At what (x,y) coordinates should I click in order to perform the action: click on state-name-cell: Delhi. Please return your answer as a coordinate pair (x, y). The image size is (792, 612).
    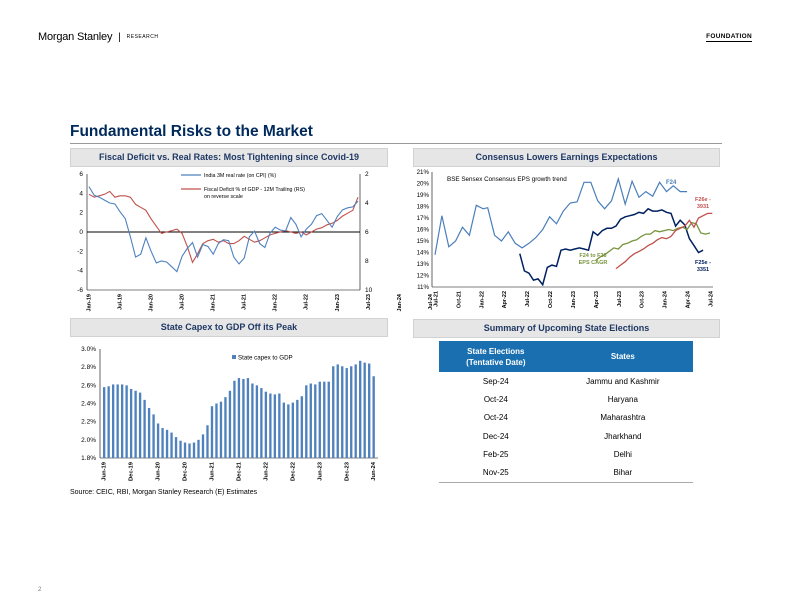
    Looking at the image, I should click on (622, 455).